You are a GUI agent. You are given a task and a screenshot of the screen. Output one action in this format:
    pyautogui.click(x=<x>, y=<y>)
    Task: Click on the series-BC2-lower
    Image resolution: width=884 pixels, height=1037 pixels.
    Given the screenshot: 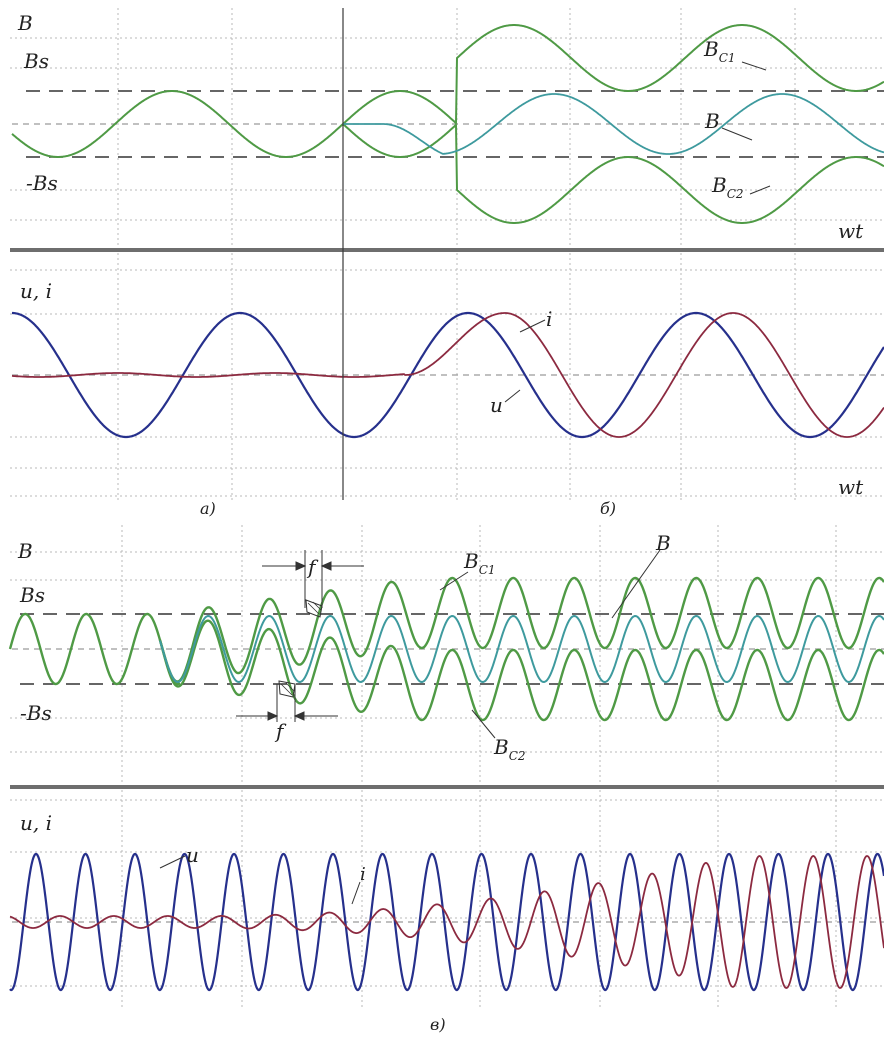 What is the action you would take?
    pyautogui.click(x=521, y=670)
    